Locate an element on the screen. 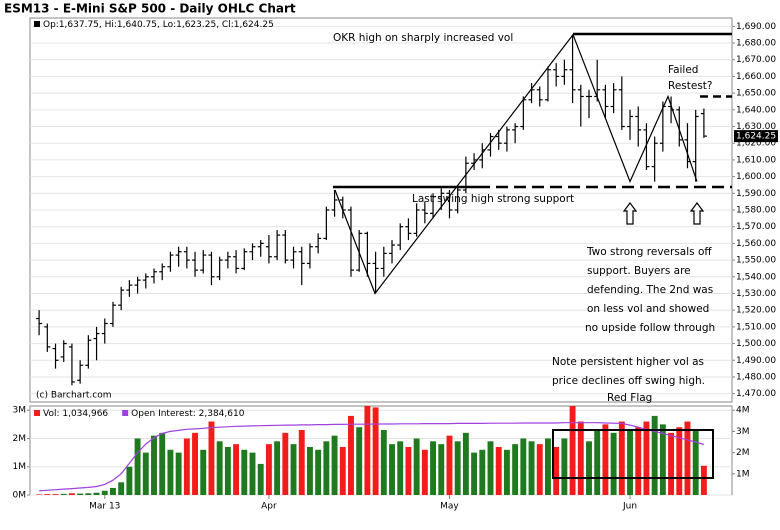  annotation: defending. The 2nd was is located at coordinates (650, 290).